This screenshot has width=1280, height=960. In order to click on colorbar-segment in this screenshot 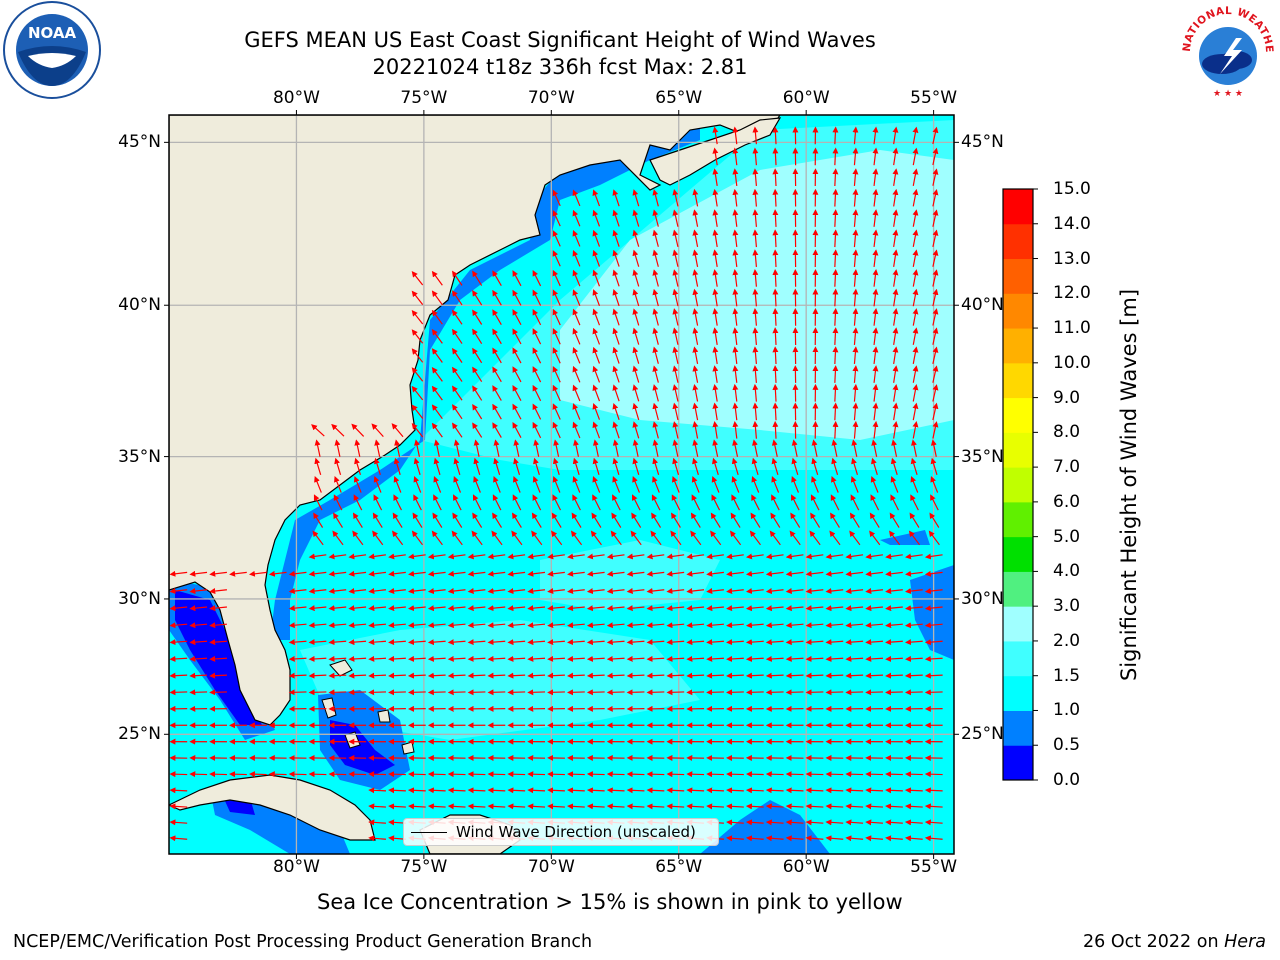, I will do `click(1018, 450)`.